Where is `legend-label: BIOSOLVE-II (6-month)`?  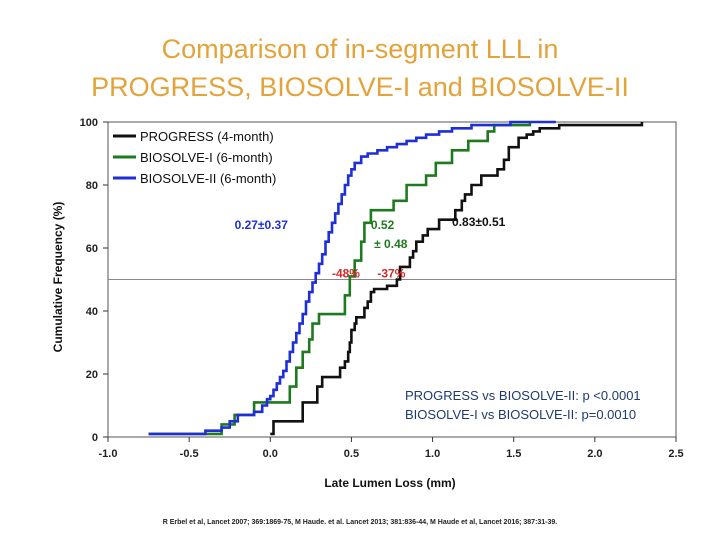 legend-label: BIOSOLVE-II (6-month) is located at coordinates (208, 178).